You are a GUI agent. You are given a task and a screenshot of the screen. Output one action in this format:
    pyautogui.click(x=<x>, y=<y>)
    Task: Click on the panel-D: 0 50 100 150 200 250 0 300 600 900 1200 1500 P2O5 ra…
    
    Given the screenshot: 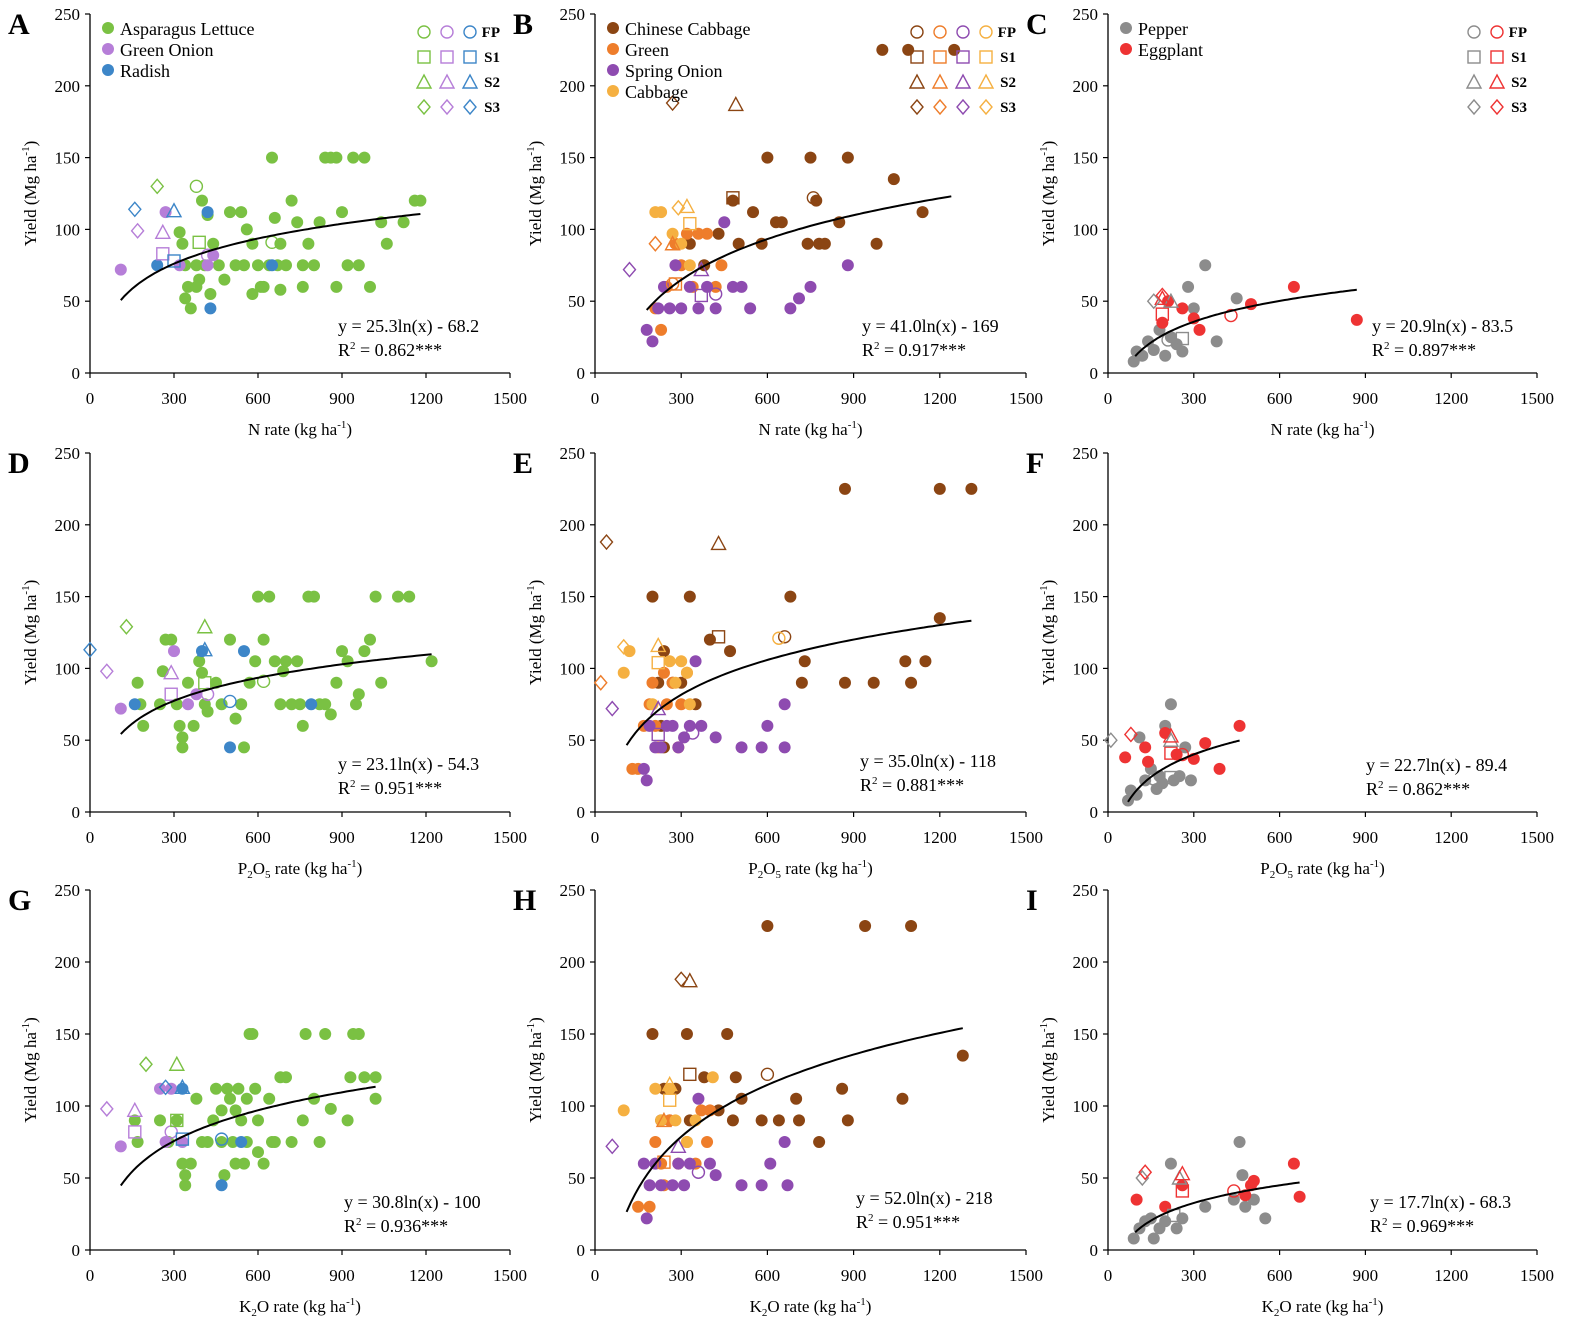 What is the action you would take?
    pyautogui.click(x=267, y=662)
    